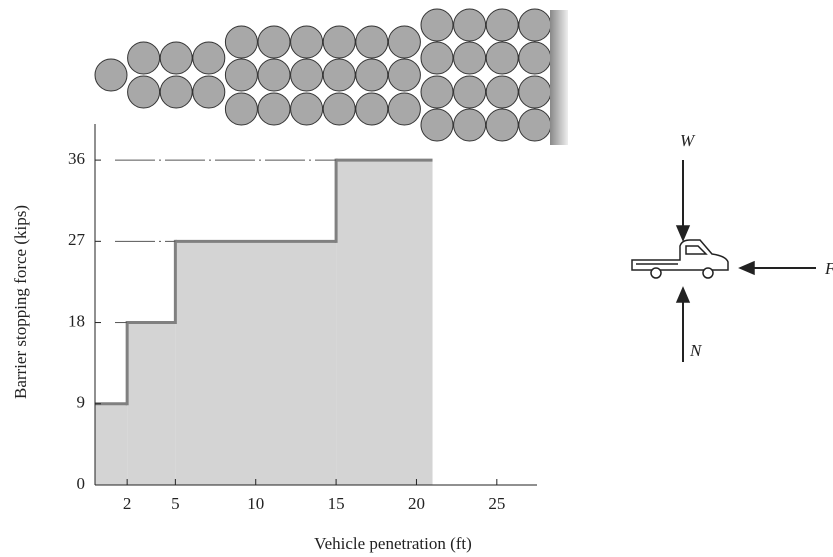  I want to click on y-tick-label: 36, so click(76, 158).